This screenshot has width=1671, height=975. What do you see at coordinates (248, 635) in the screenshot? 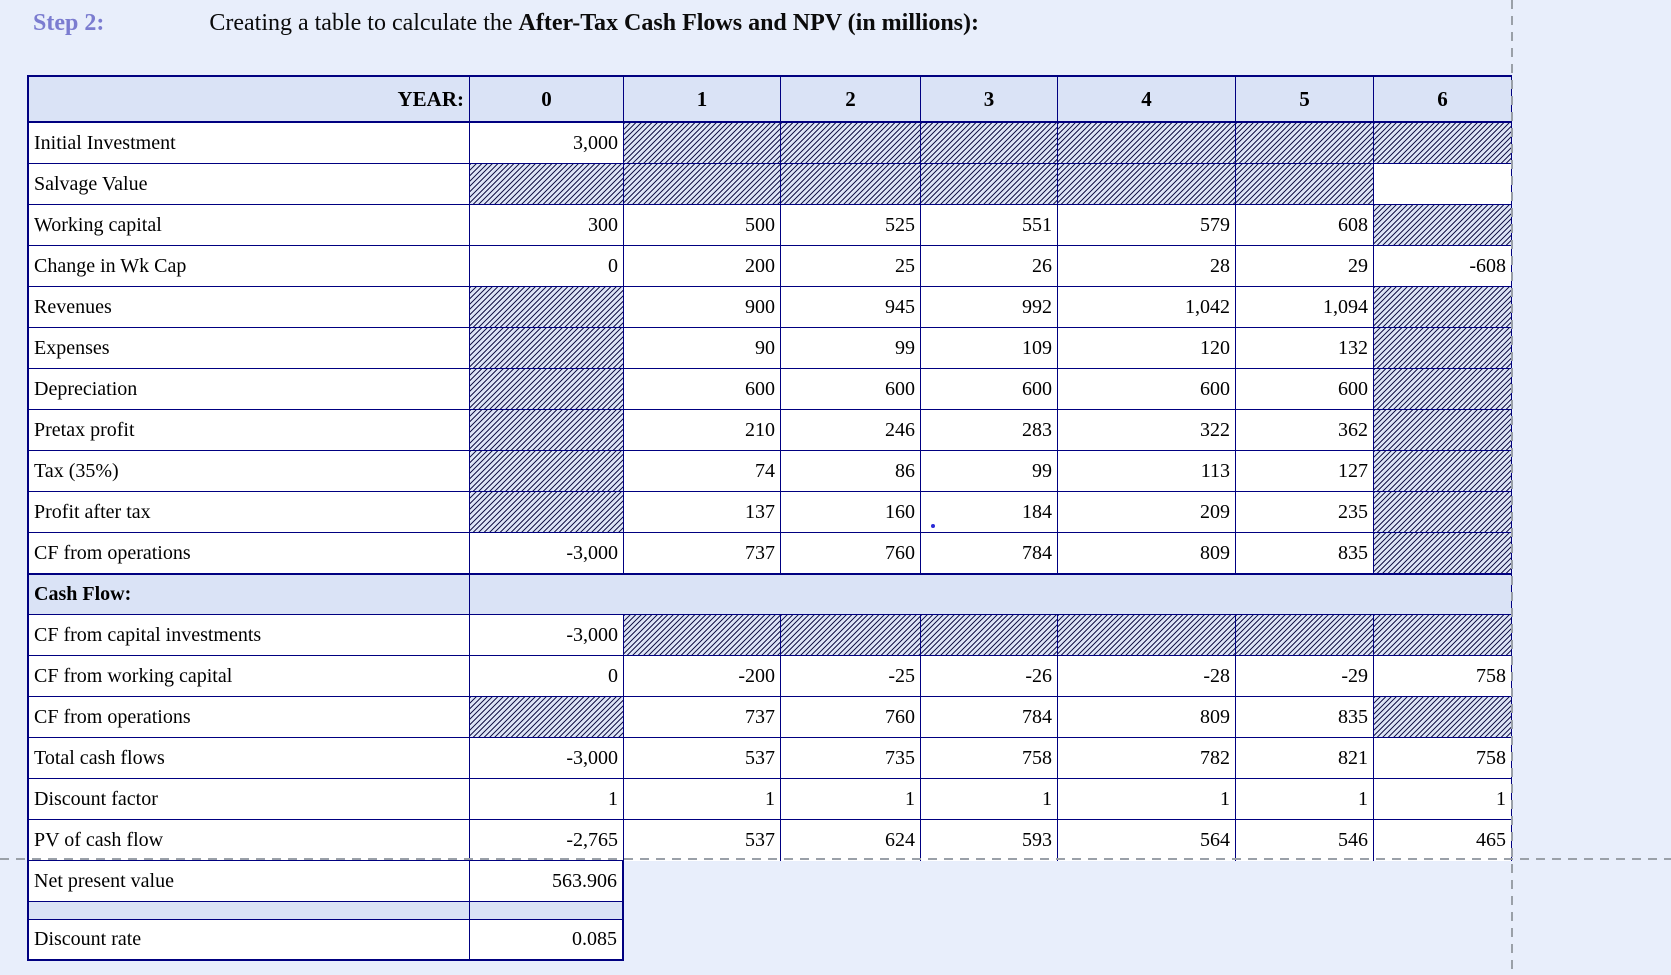
I see `row-label-cell: CF from capital investments` at bounding box center [248, 635].